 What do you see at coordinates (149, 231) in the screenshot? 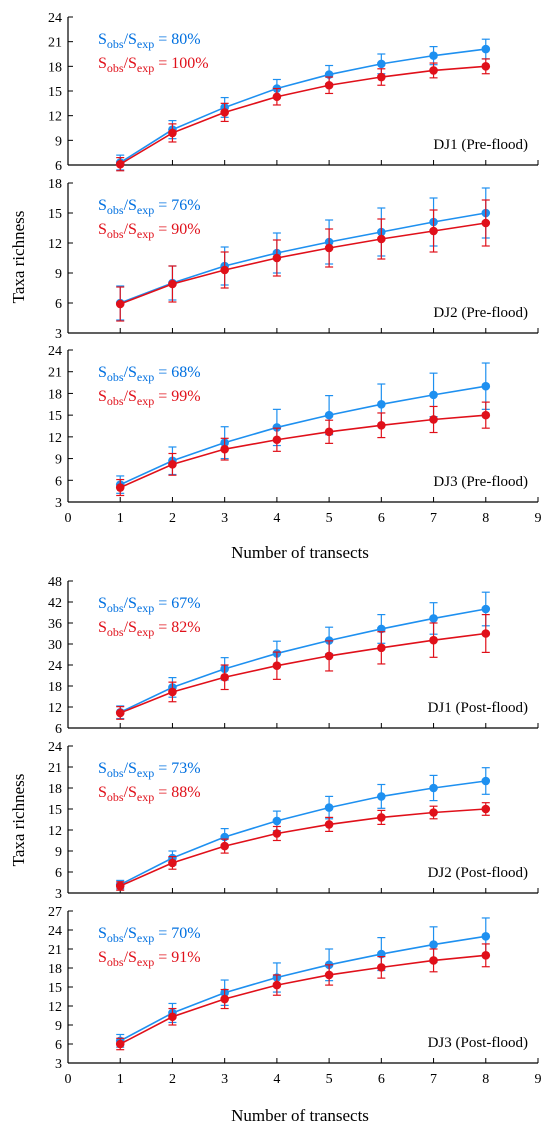
I see `ratio-annotation: Sobs/Sexp = 90%` at bounding box center [149, 231].